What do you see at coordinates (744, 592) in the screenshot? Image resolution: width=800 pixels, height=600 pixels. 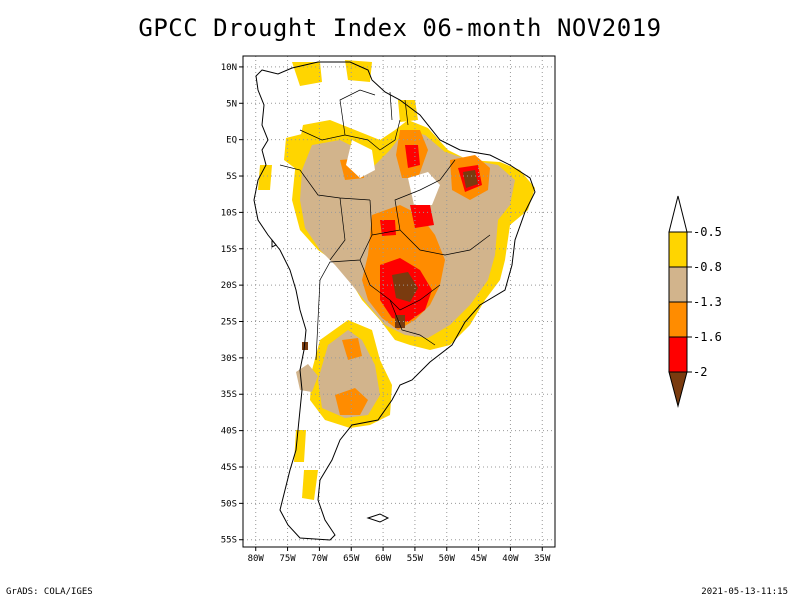 I see `footer-timestamp: 2021-05-13-11:15` at bounding box center [744, 592].